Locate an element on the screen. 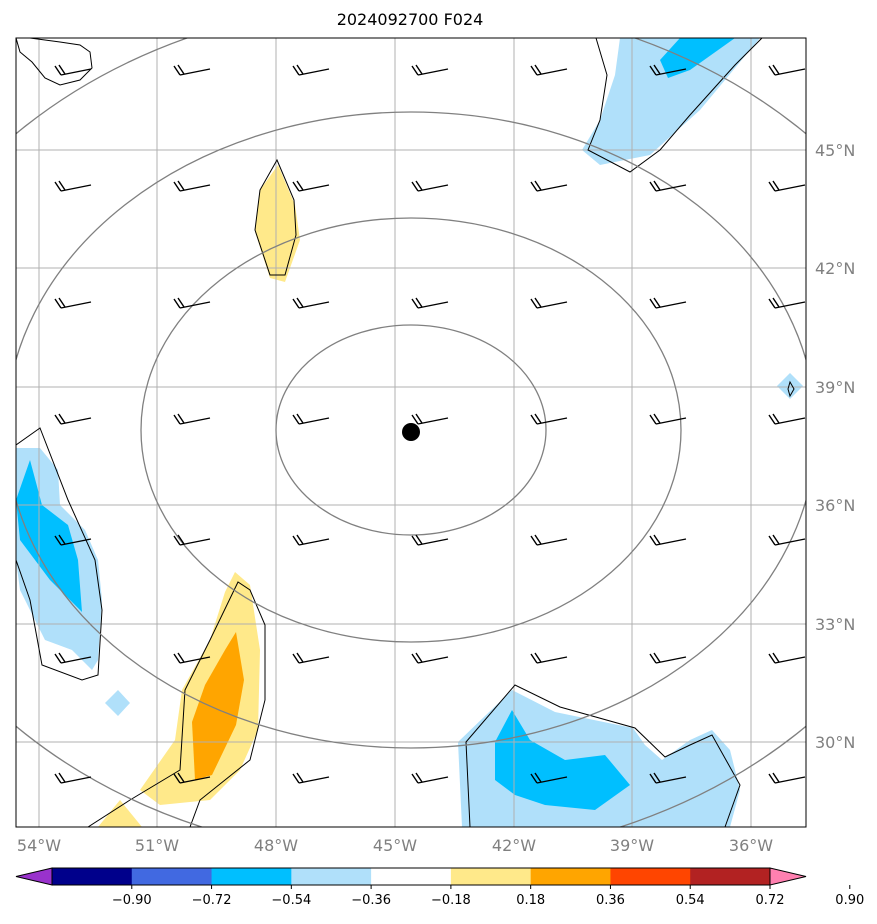 Image resolution: width=877 pixels, height=924 pixels. colorbar-tick-label: −0.18 is located at coordinates (451, 900).